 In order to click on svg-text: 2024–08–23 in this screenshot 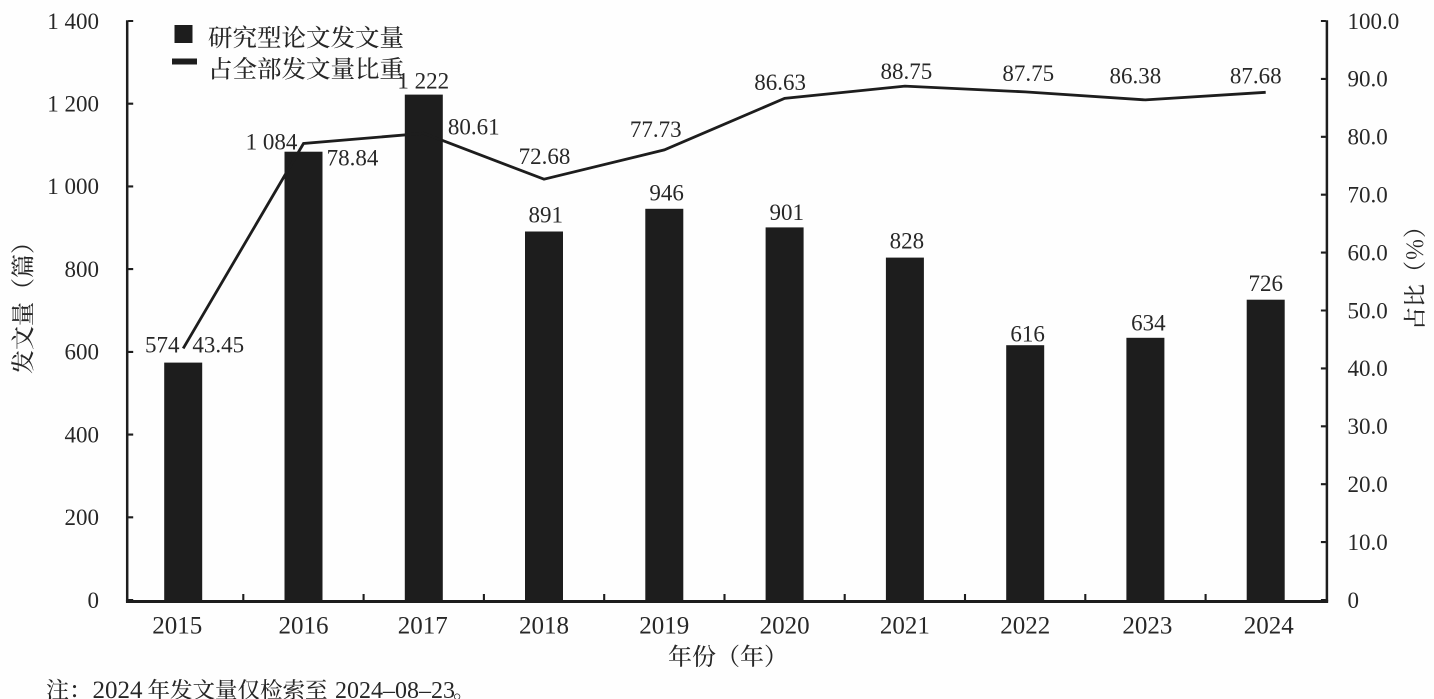, I will do `click(395, 688)`.